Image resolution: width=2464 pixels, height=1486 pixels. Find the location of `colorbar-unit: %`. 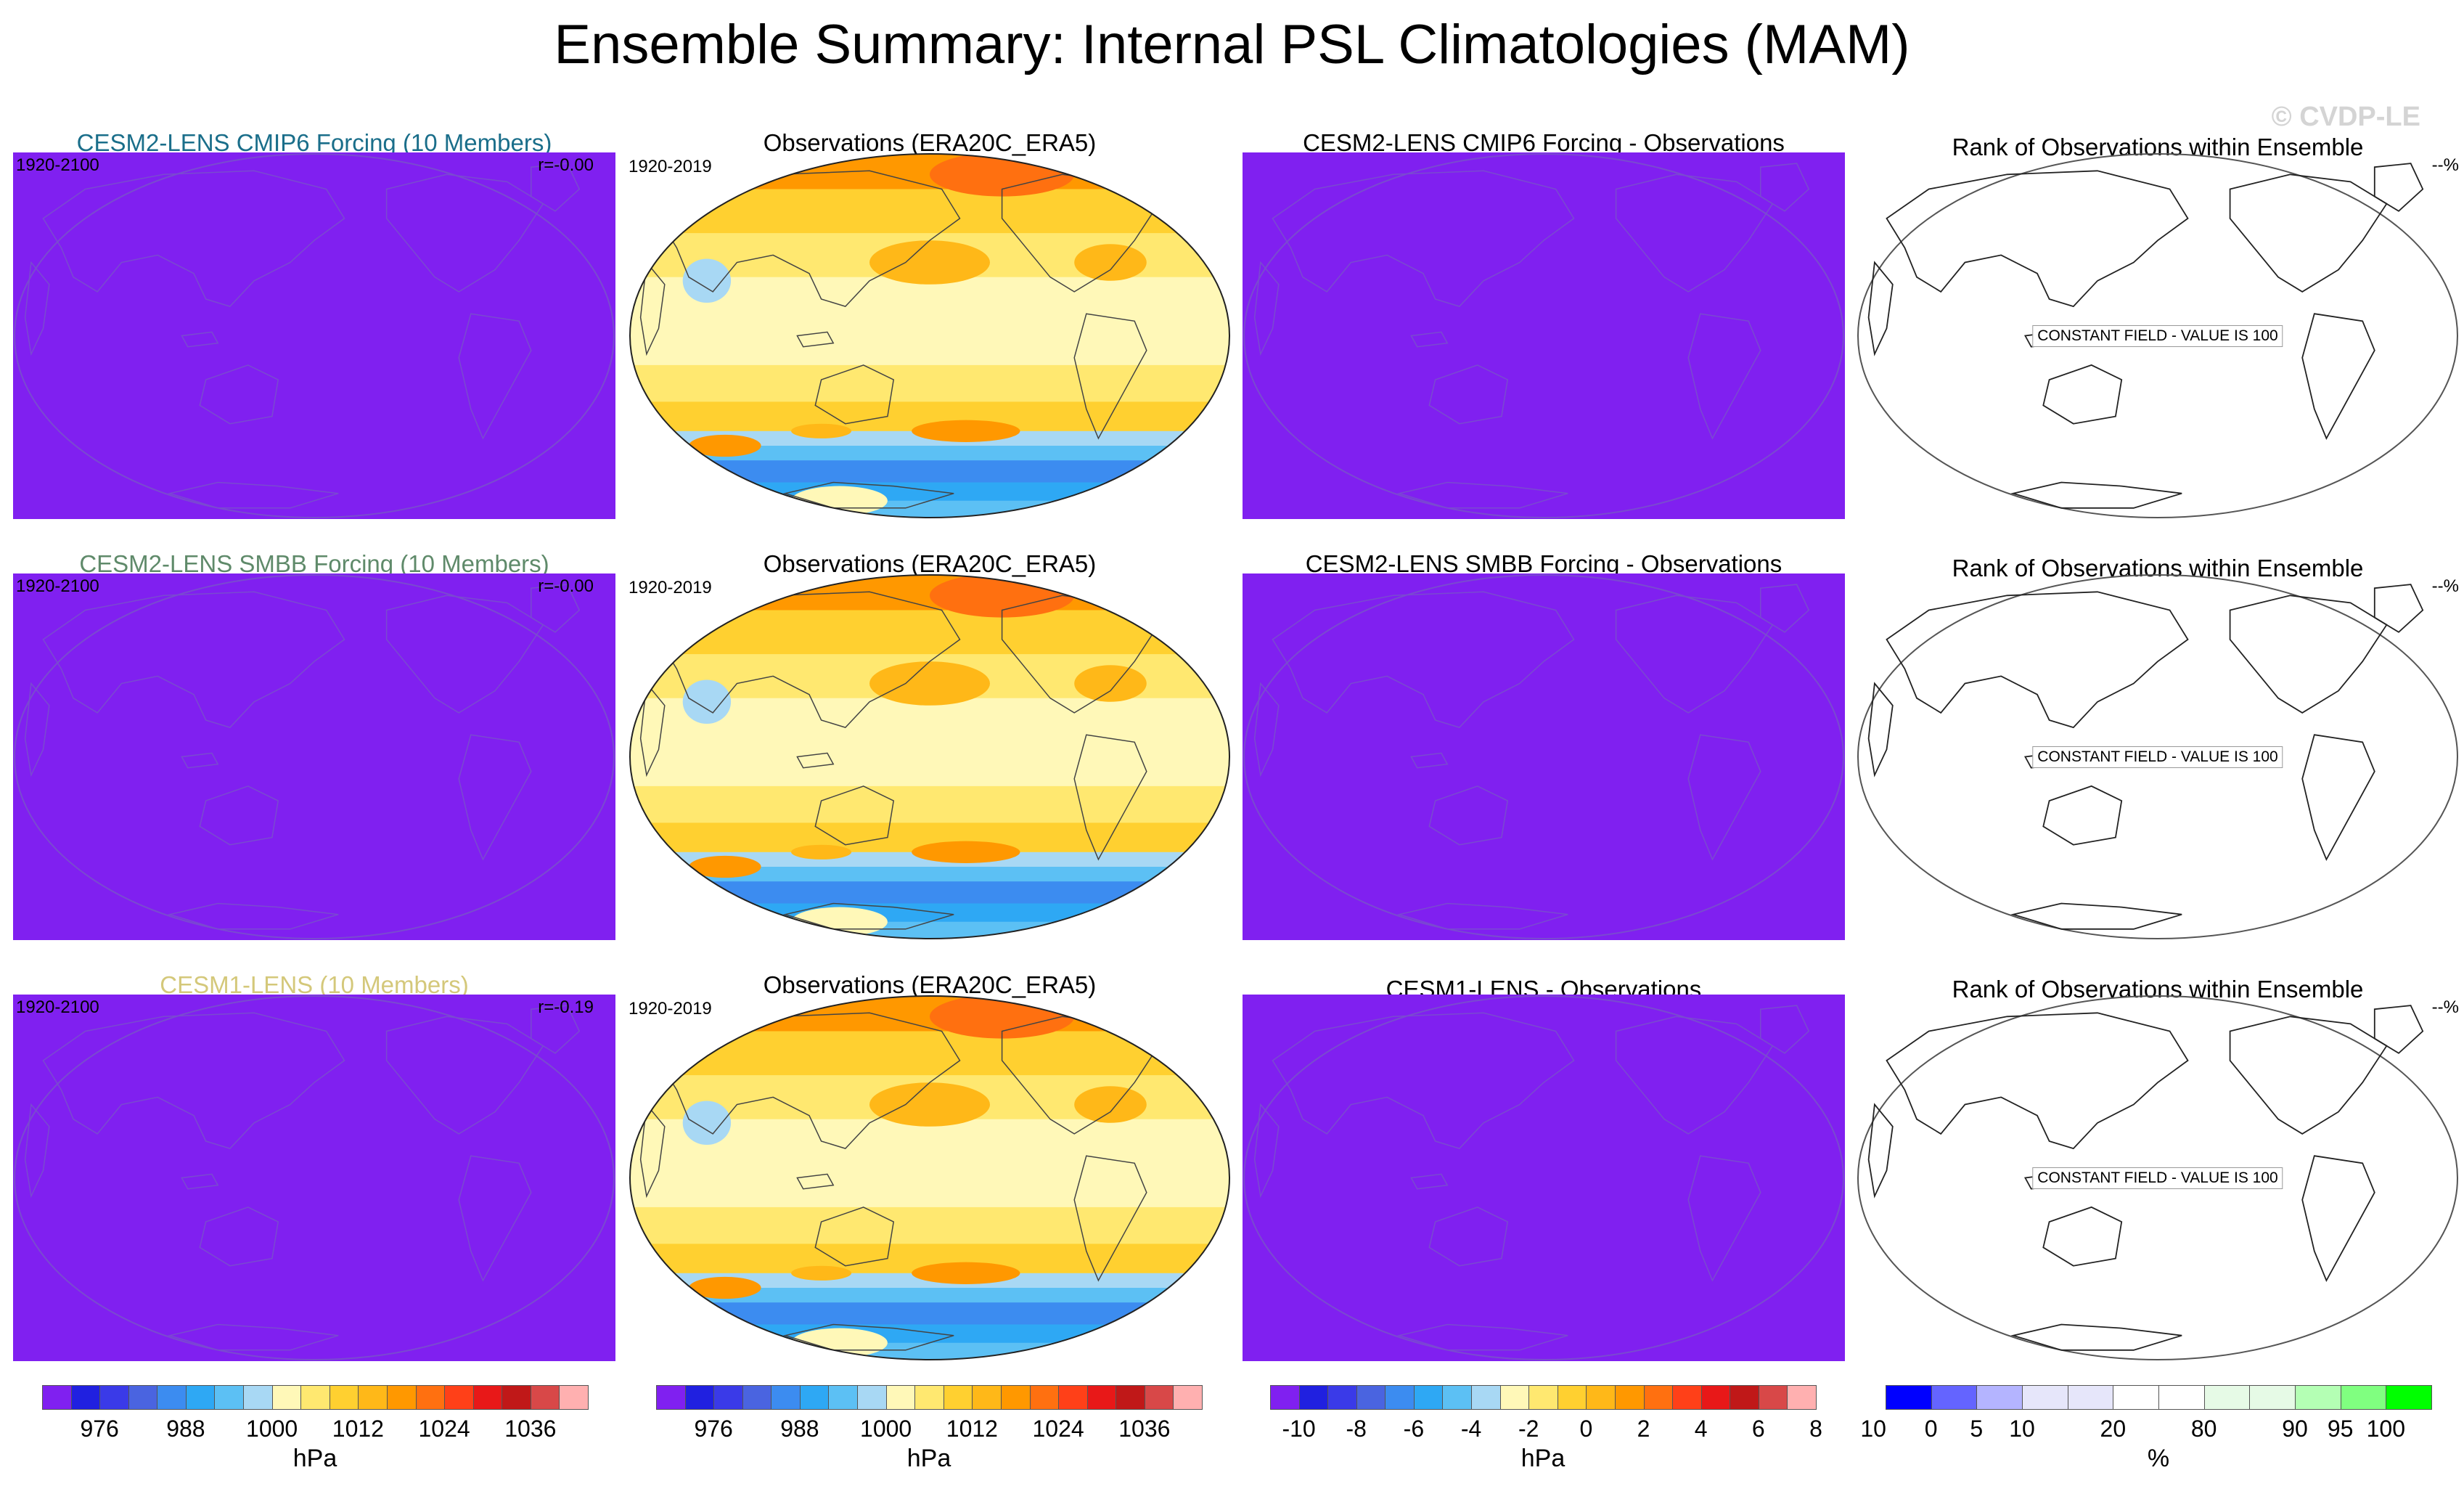

colorbar-unit: % is located at coordinates (2158, 1459).